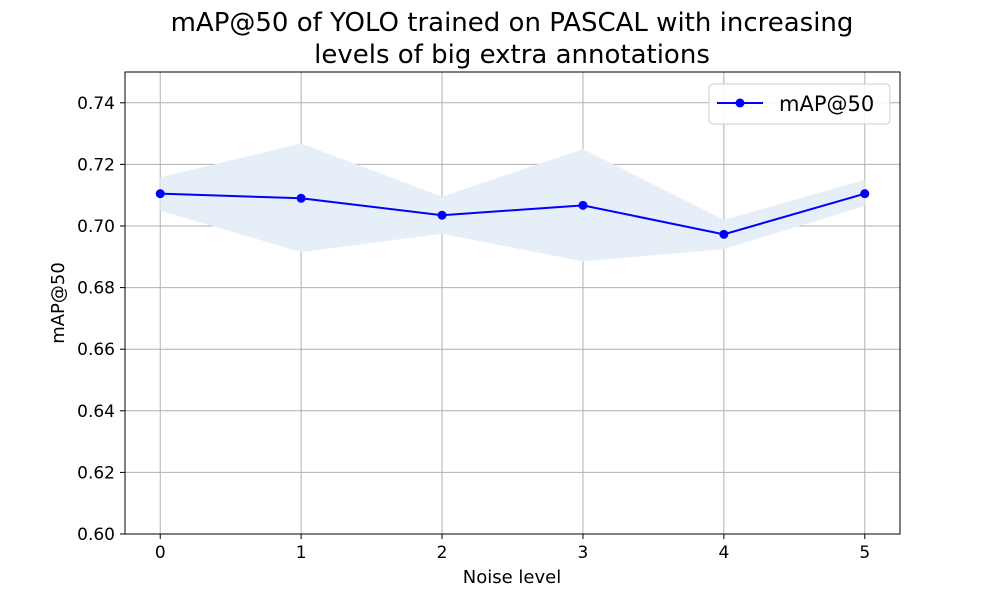 The image size is (1000, 600). Describe the element at coordinates (512, 577) in the screenshot. I see `x-axis-label: Noise level` at that location.